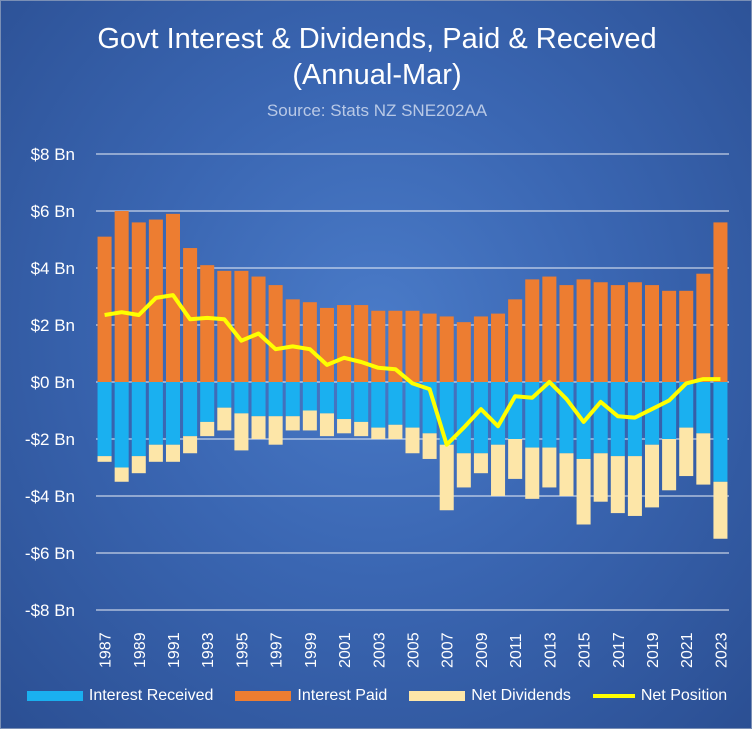  Describe the element at coordinates (54, 696) in the screenshot. I see `legend-swatch-interest-received` at that location.